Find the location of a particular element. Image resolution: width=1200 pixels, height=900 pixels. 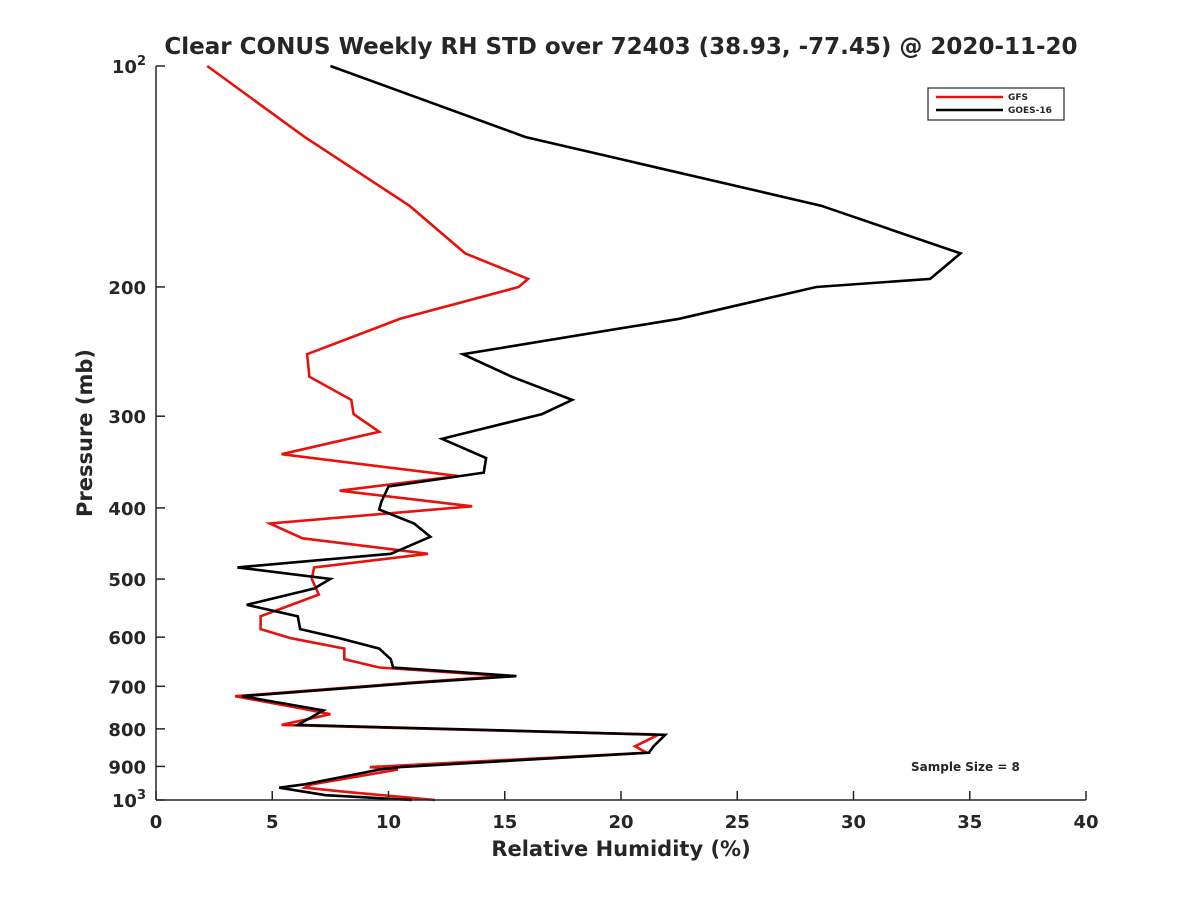

y-tick-label: 10³ is located at coordinates (129, 800).